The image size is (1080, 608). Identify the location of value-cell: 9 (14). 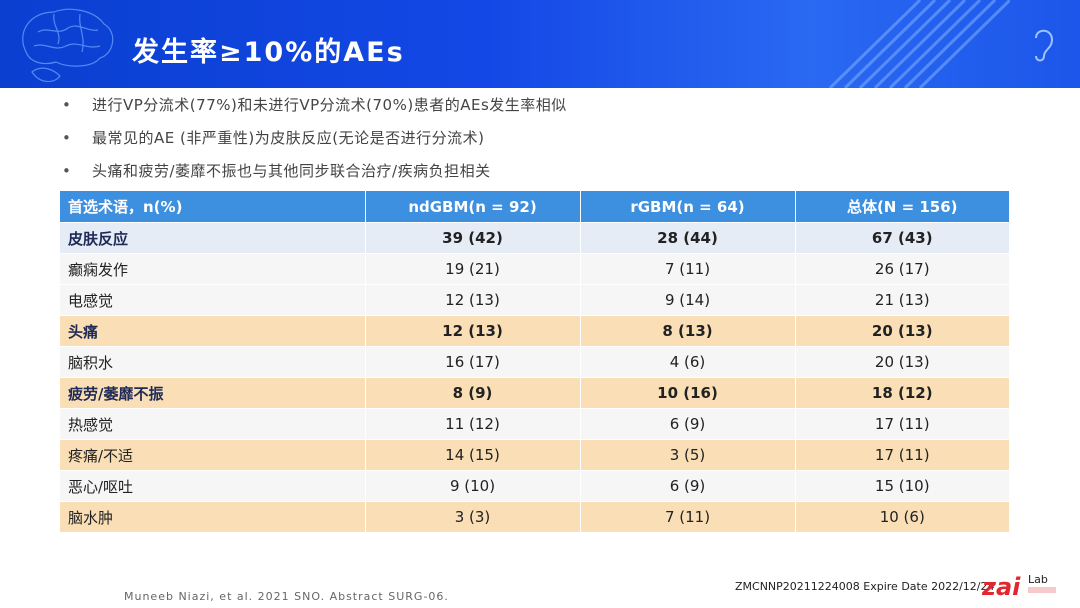
(687, 300).